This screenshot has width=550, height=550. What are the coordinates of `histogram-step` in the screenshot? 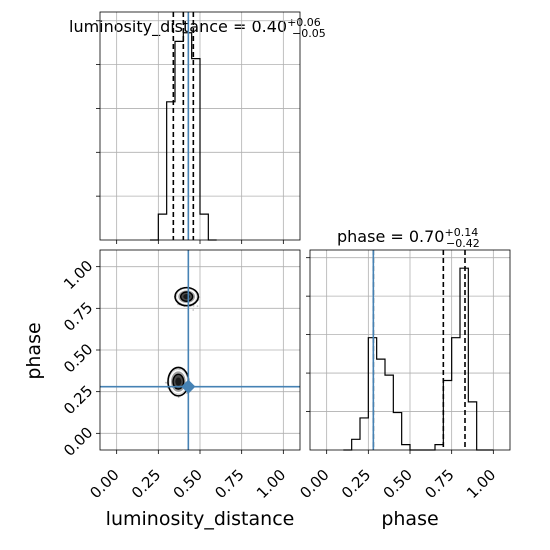 It's located at (418, 359).